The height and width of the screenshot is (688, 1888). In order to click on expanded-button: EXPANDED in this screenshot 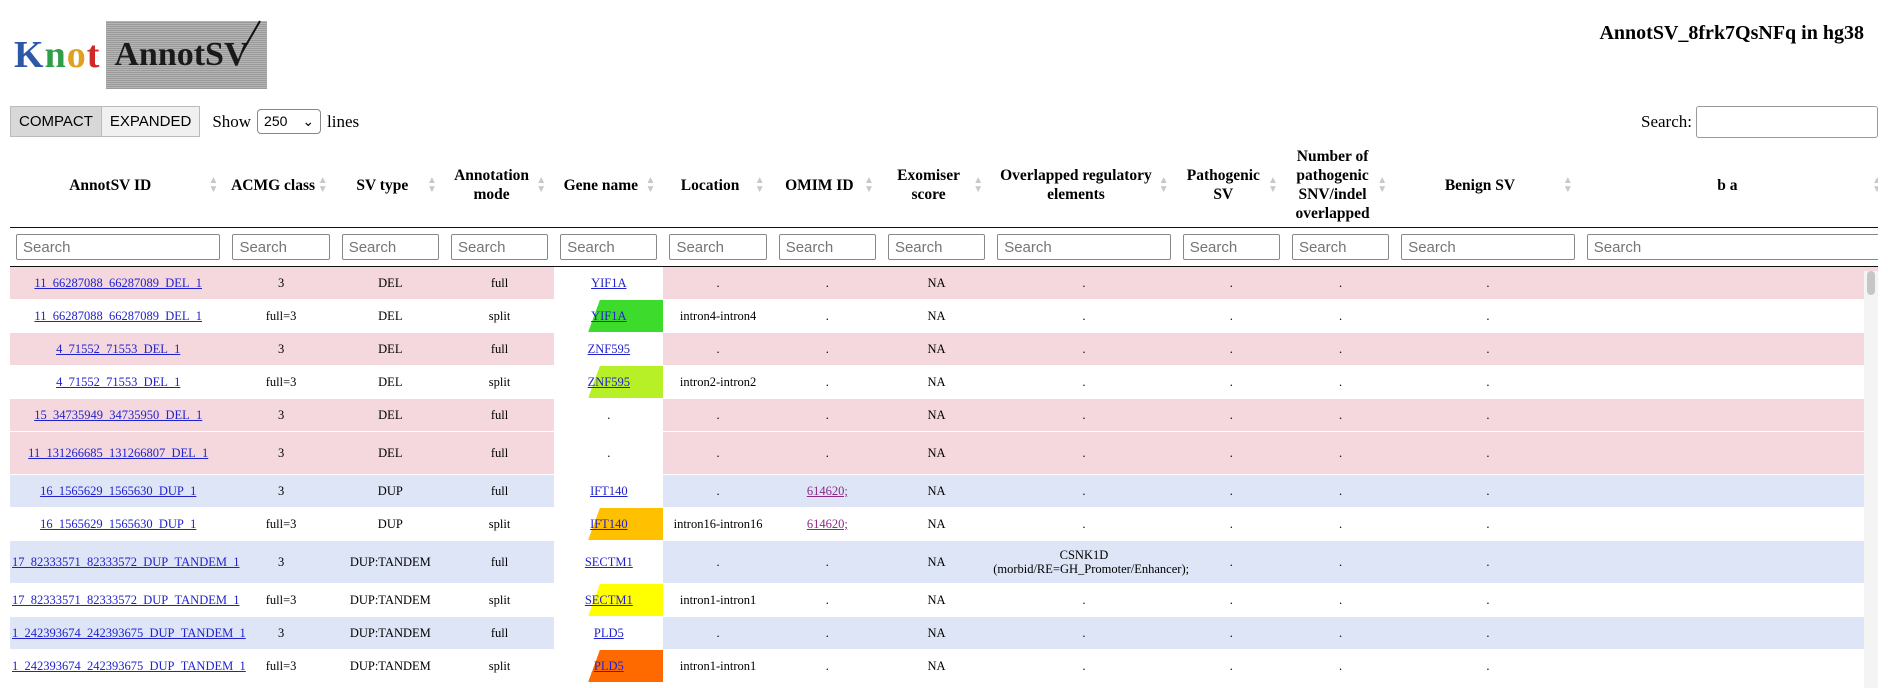, I will do `click(151, 121)`.